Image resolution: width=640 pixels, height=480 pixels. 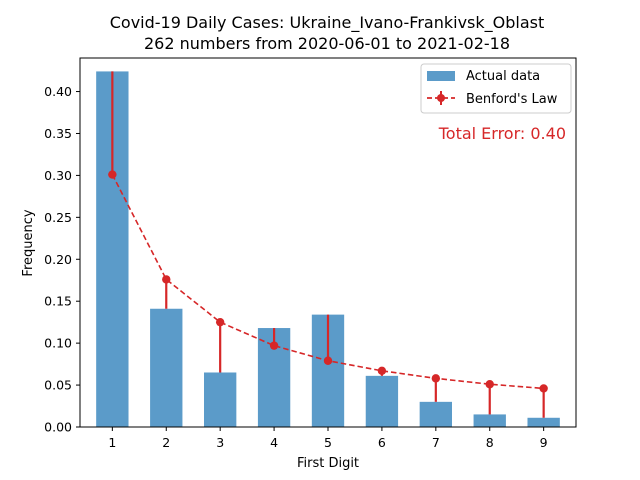 I want to click on y-tick-label: 0.10, so click(x=58, y=343).